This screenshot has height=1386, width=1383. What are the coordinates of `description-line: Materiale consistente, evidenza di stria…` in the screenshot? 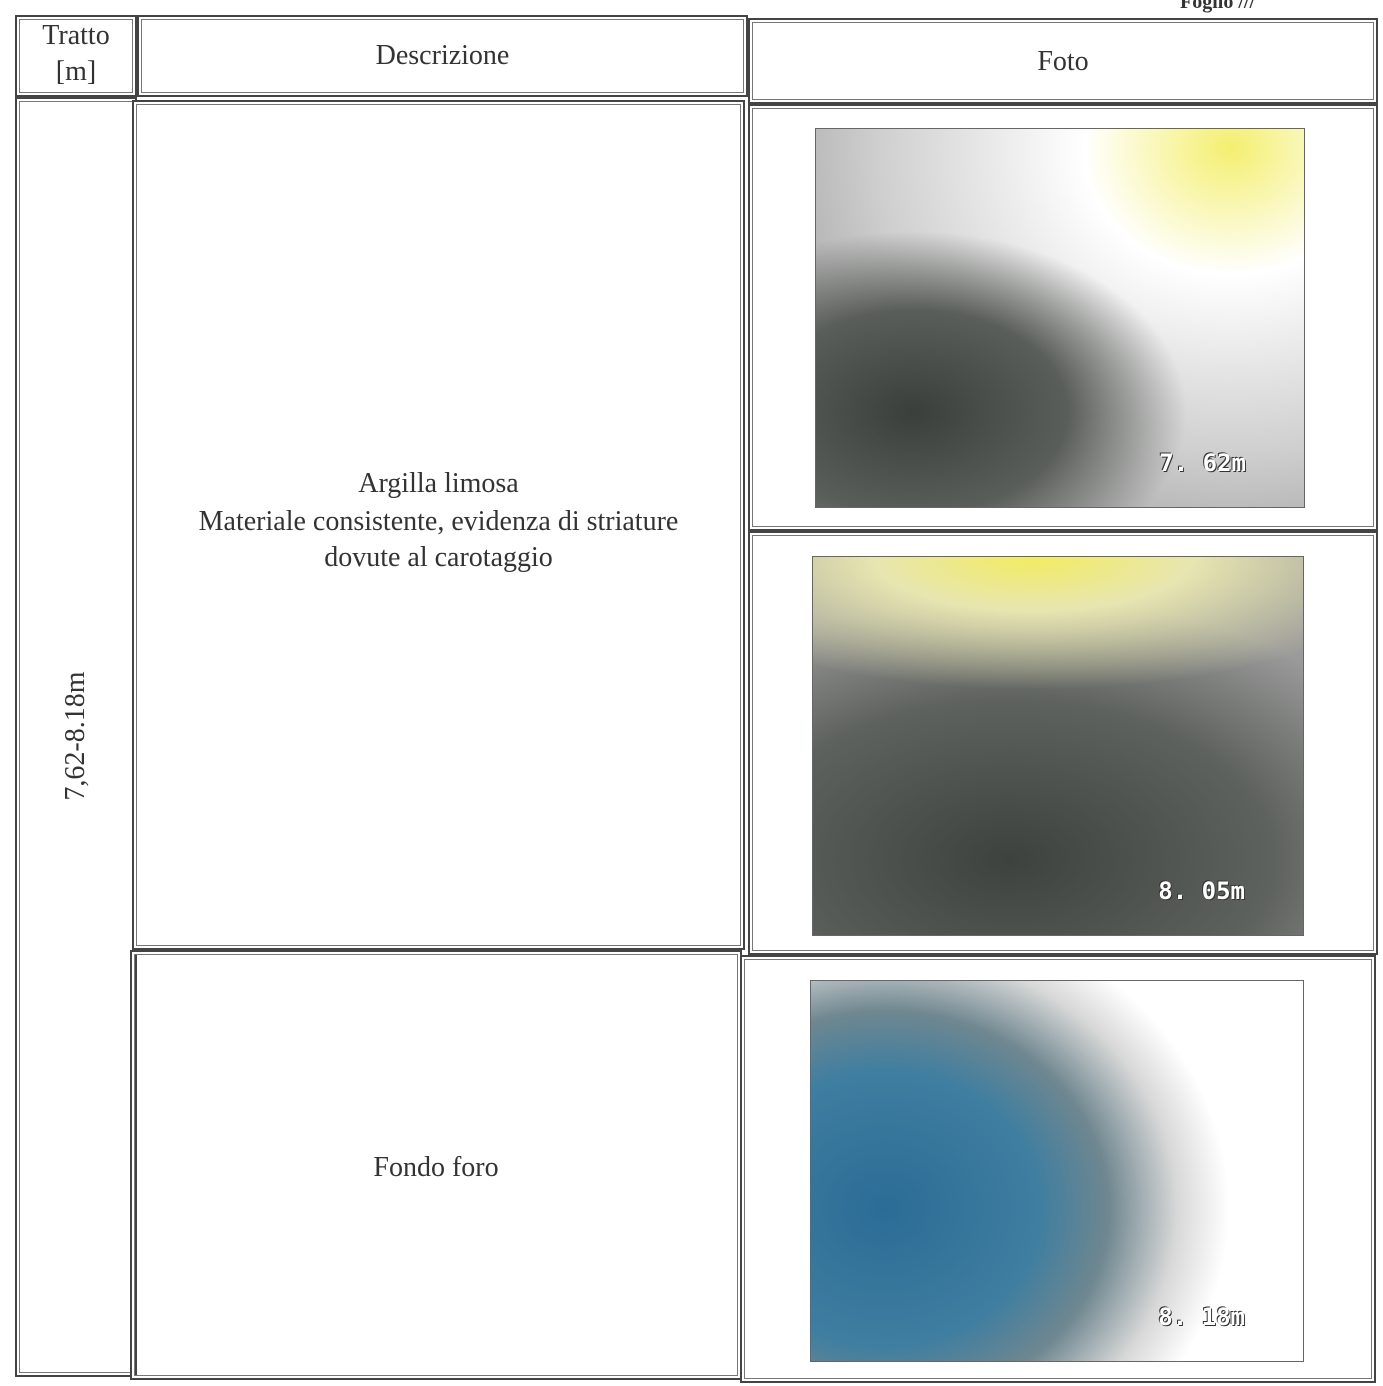 It's located at (438, 521).